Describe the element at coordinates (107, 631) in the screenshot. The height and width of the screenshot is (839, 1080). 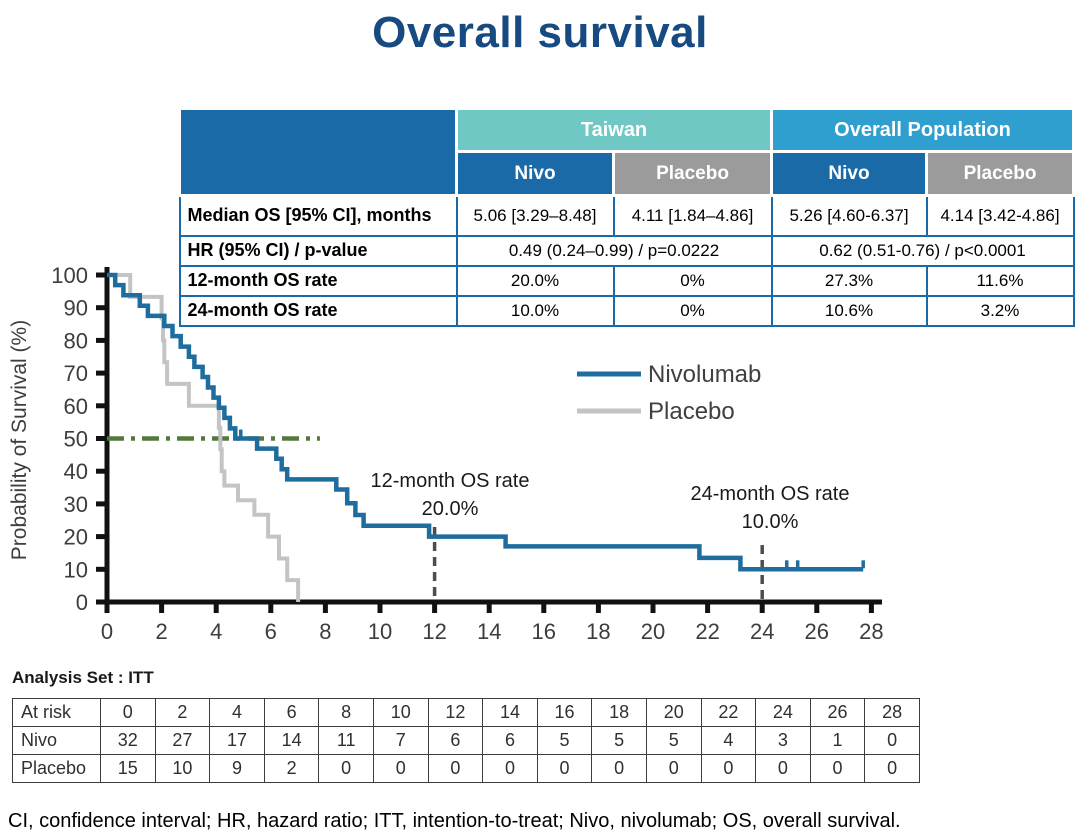
I see `x-tick-label: 0` at that location.